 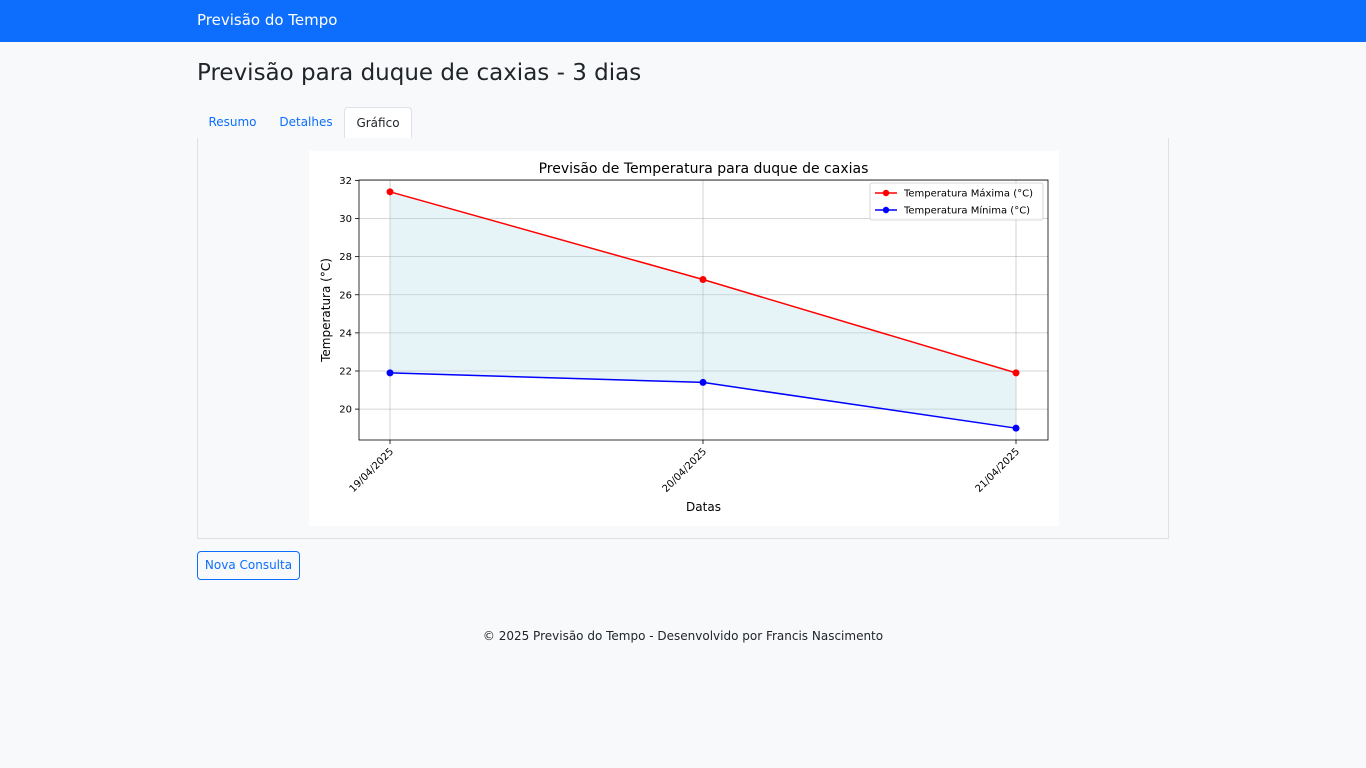 I want to click on navbar: Previsão do Tempo, so click(x=683, y=21).